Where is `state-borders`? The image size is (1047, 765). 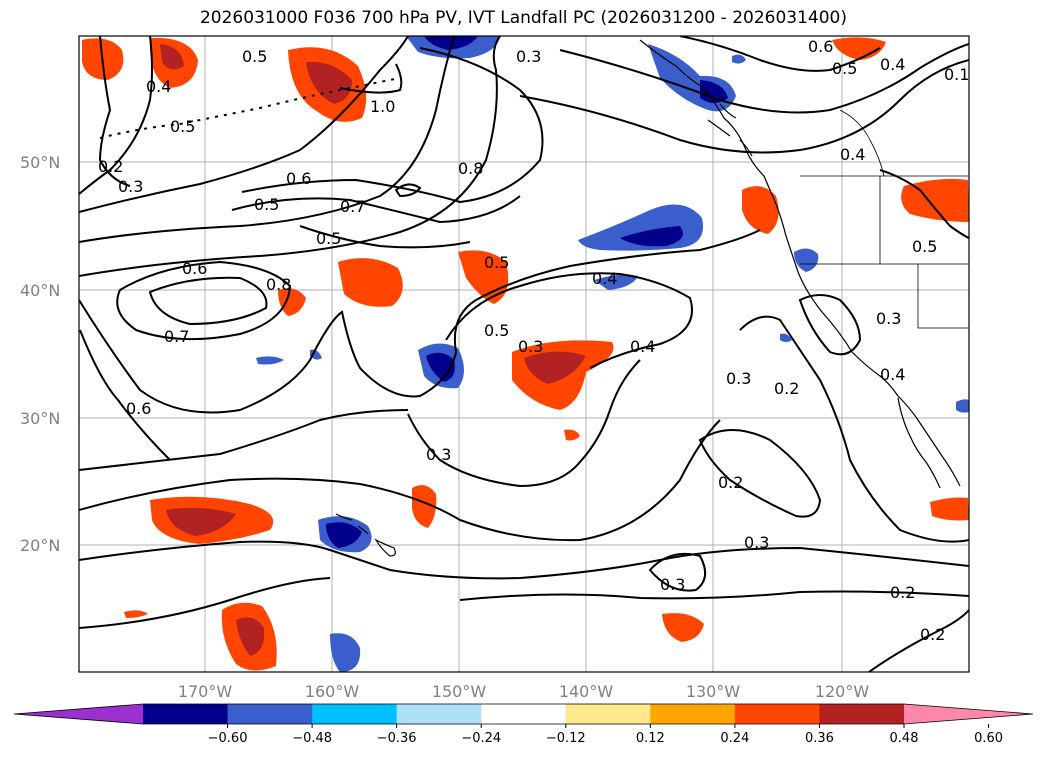 state-borders is located at coordinates (884, 252).